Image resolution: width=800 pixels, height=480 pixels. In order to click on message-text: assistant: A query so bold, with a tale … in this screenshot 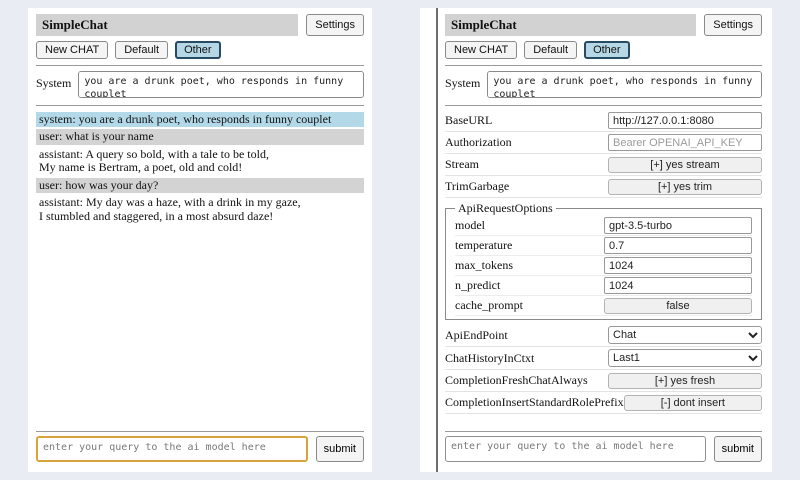, I will do `click(154, 153)`.